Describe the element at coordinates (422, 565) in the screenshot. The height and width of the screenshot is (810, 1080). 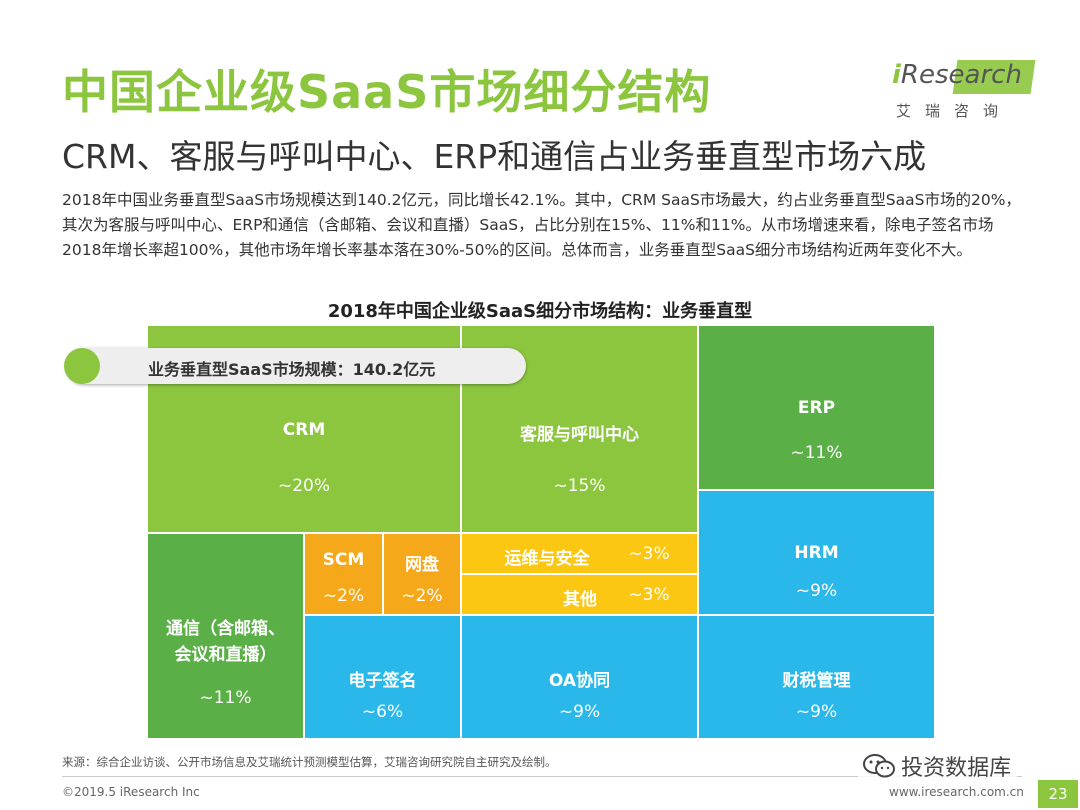
I see `cell-netdisk-label: 网盘` at that location.